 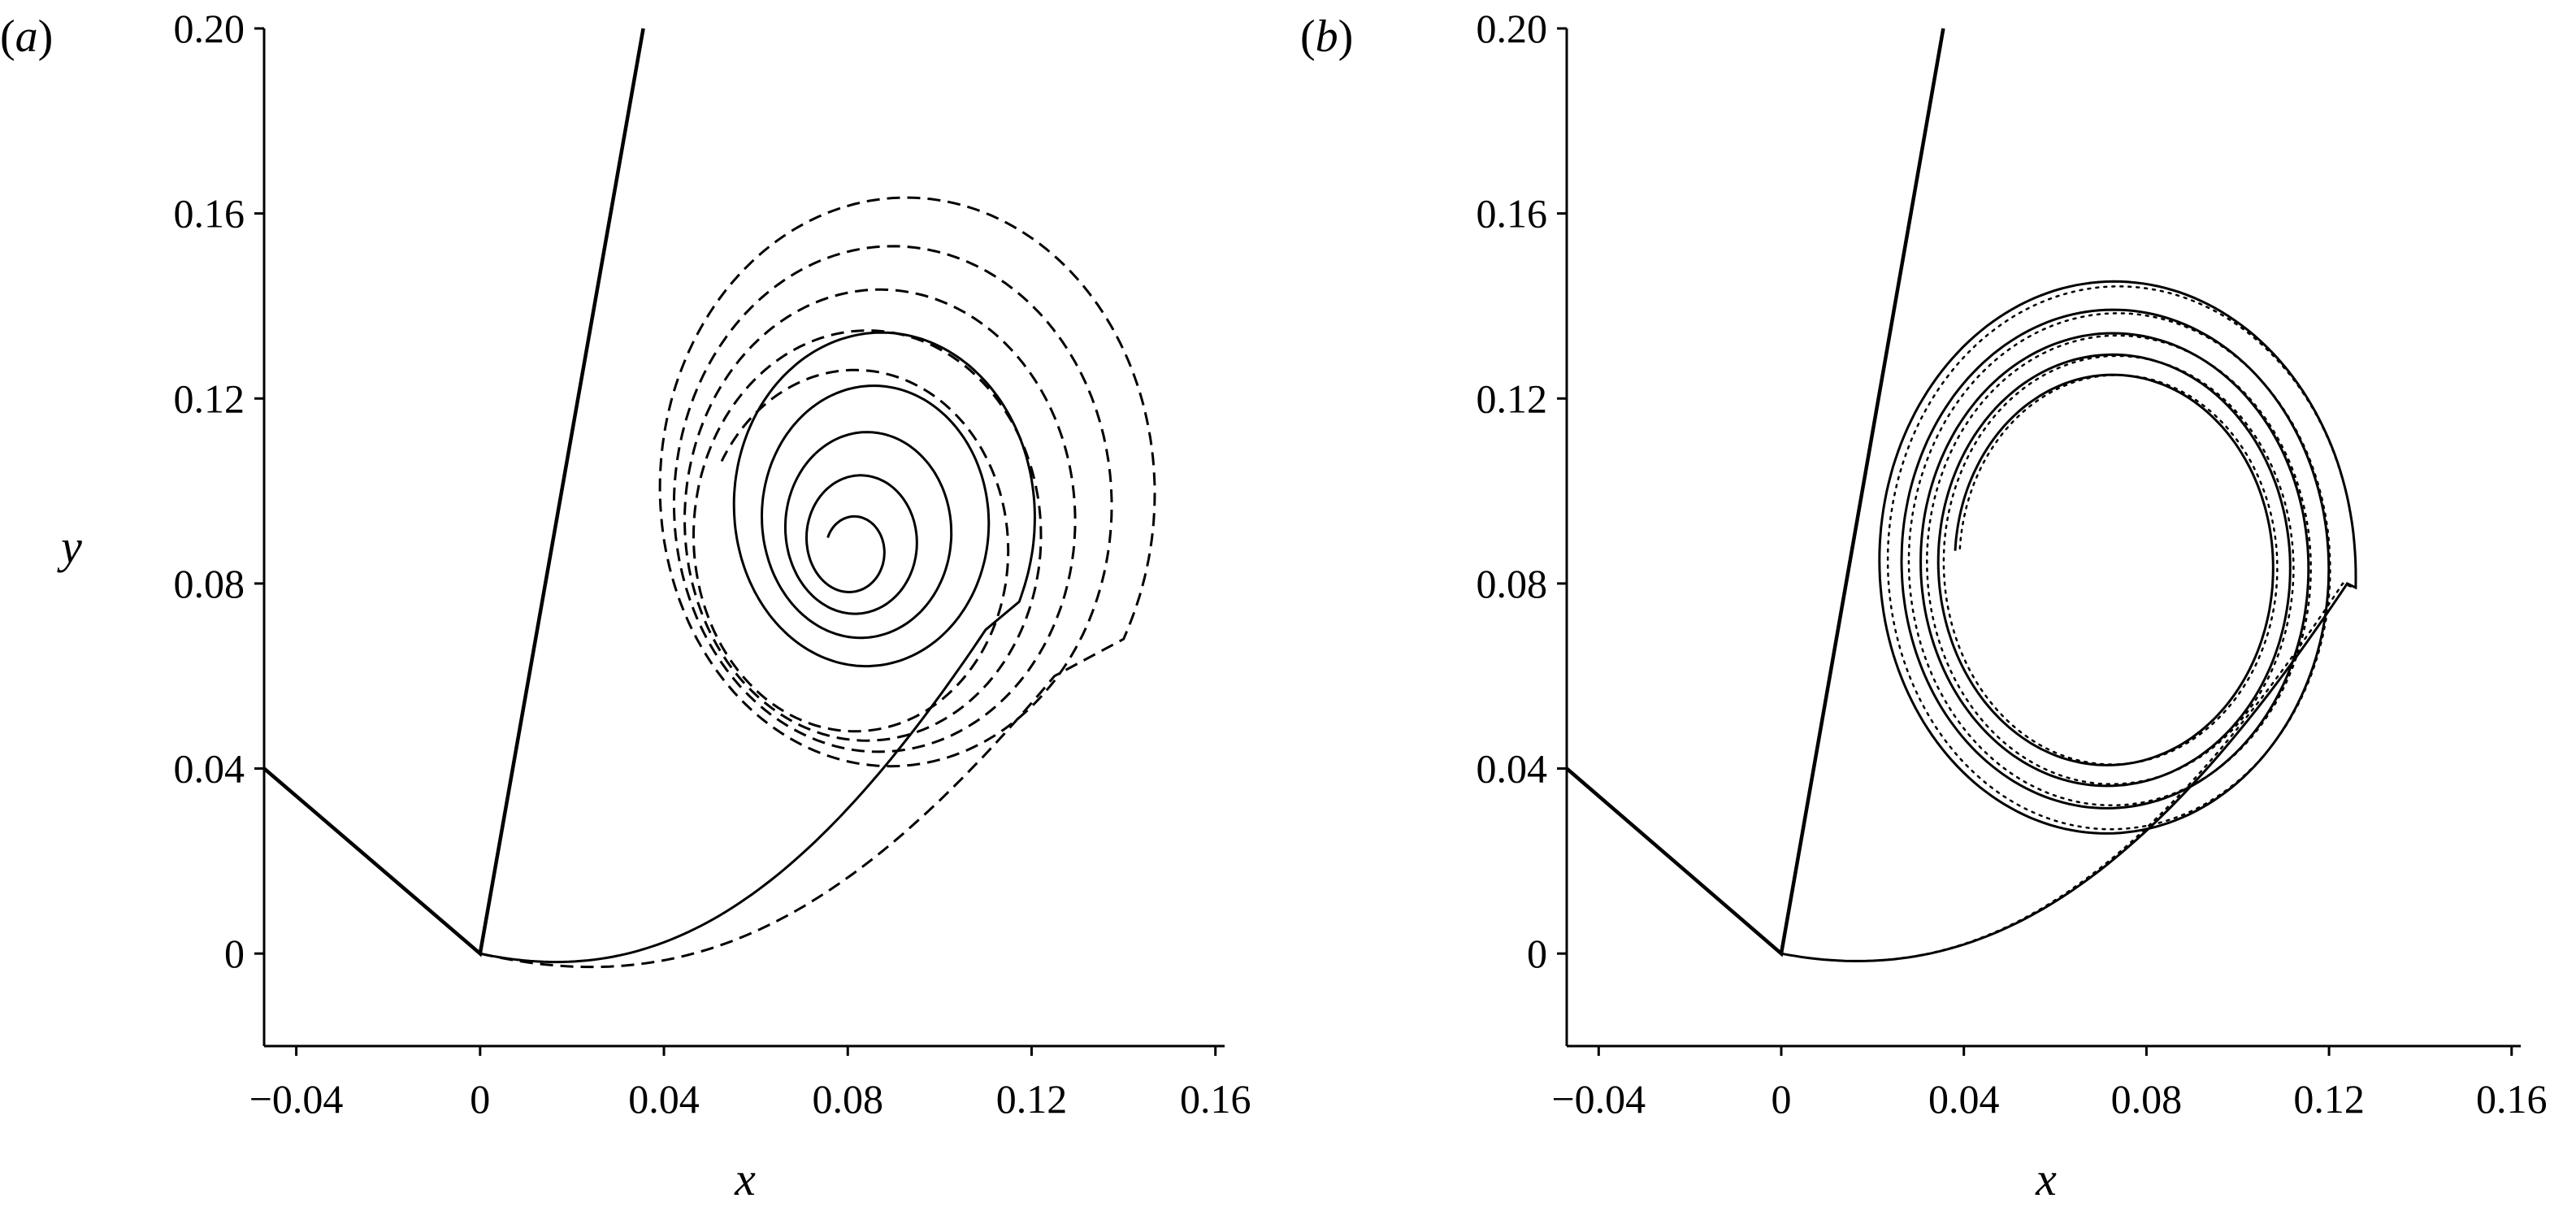 What do you see at coordinates (1513, 769) in the screenshot?
I see `panel-b-y-tick-label: 0.04` at bounding box center [1513, 769].